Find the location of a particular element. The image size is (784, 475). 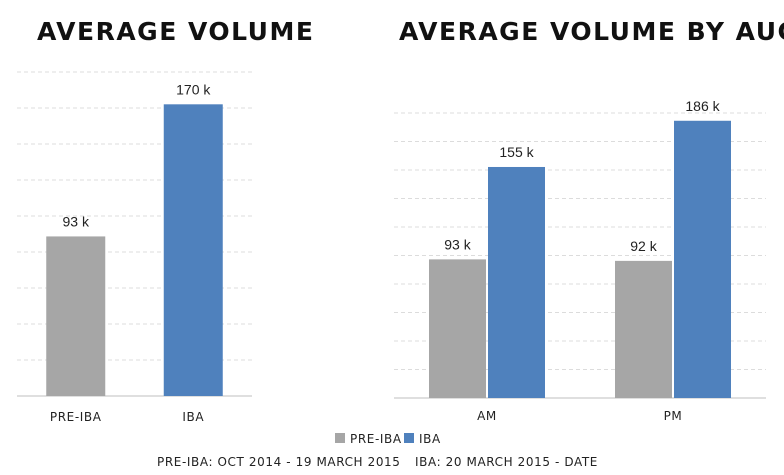

legend: PRE-IBA IBA is located at coordinates (388, 439).